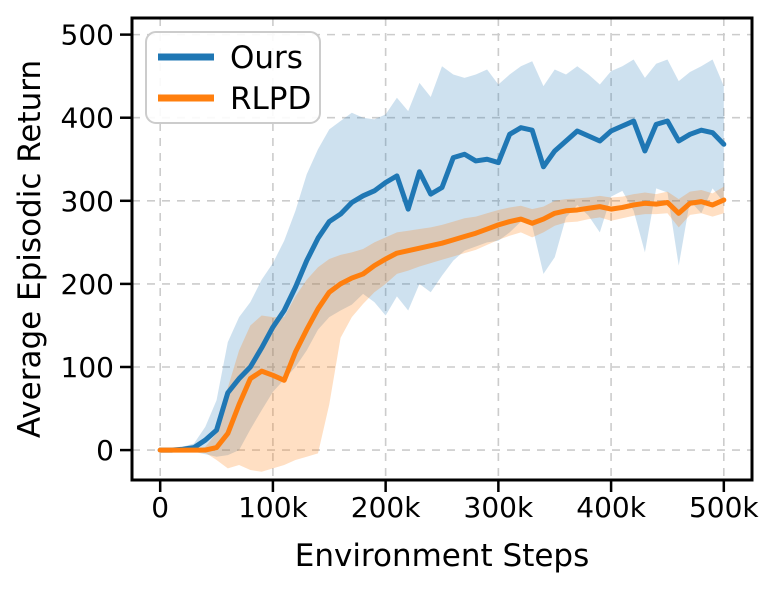 Image resolution: width=778 pixels, height=592 pixels. Describe the element at coordinates (386, 507) in the screenshot. I see `x-tick-label-2: 200k` at that location.